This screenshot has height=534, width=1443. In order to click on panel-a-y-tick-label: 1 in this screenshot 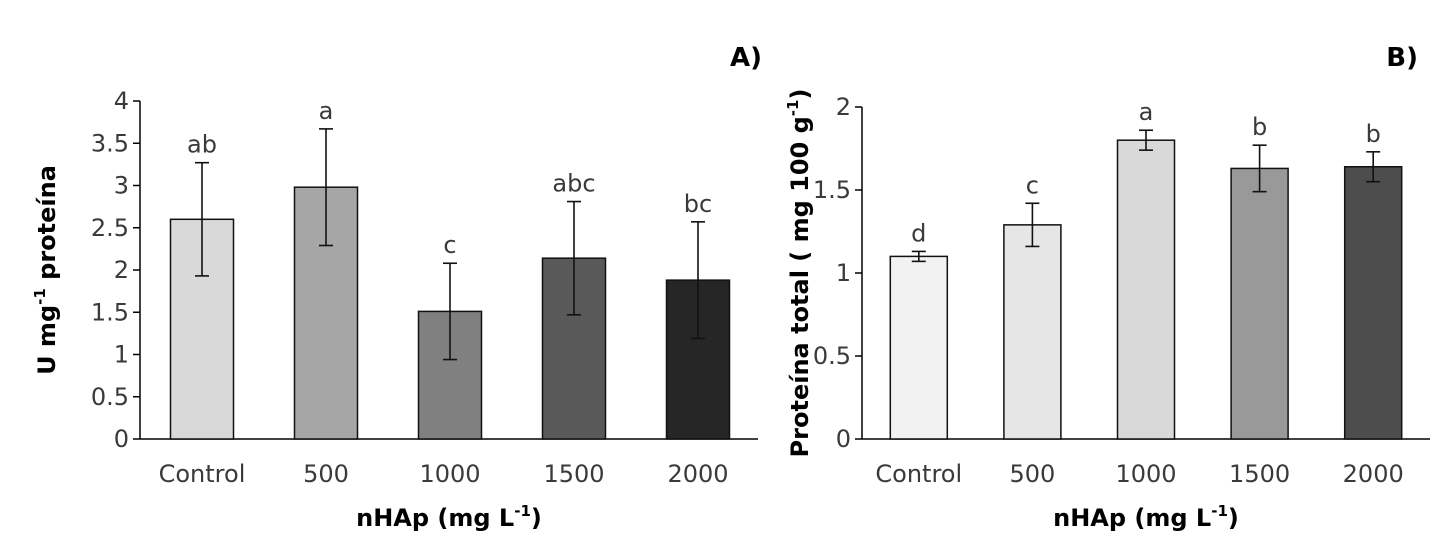, I will do `click(121, 355)`.